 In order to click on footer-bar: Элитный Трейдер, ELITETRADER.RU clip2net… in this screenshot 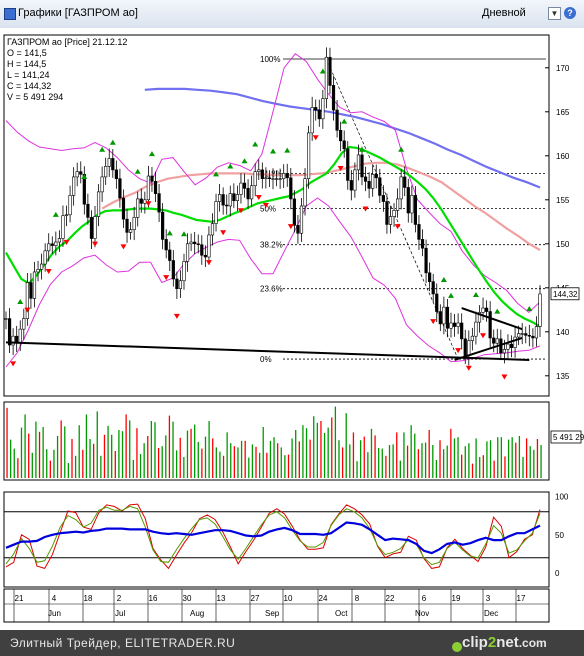, I will do `click(292, 643)`.